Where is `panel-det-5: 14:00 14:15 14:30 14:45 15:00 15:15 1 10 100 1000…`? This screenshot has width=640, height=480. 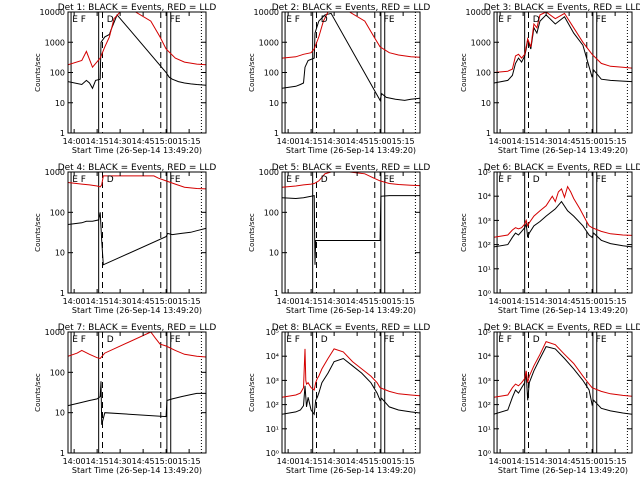 panel-det-5: 14:00 14:15 14:30 14:45 15:00 15:15 1 10 100 1000… is located at coordinates (339, 239).